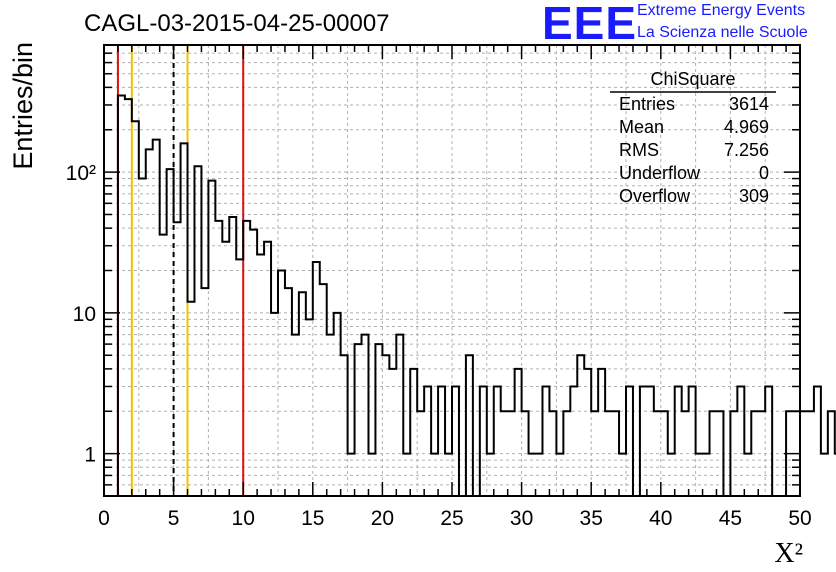 The width and height of the screenshot is (836, 572). What do you see at coordinates (591, 518) in the screenshot?
I see `x-tick-label: 35` at bounding box center [591, 518].